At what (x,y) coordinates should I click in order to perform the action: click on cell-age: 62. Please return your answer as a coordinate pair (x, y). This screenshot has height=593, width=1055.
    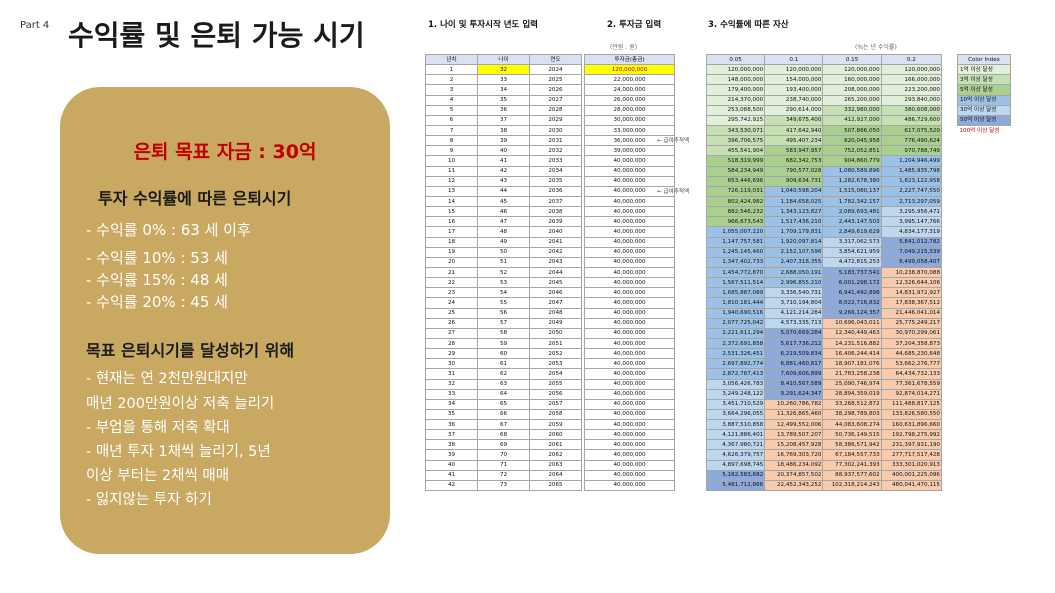
    Looking at the image, I should click on (503, 374).